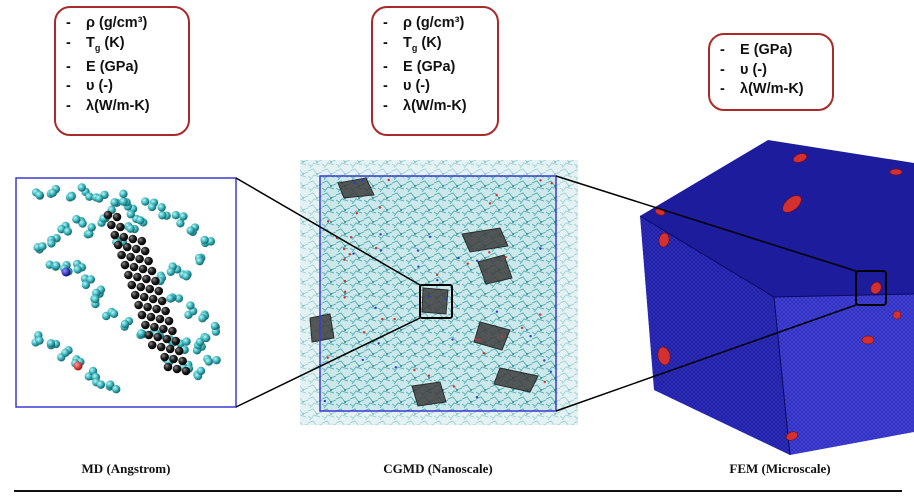 Image resolution: width=914 pixels, height=498 pixels. Describe the element at coordinates (126, 288) in the screenshot. I see `md-molecule` at that location.